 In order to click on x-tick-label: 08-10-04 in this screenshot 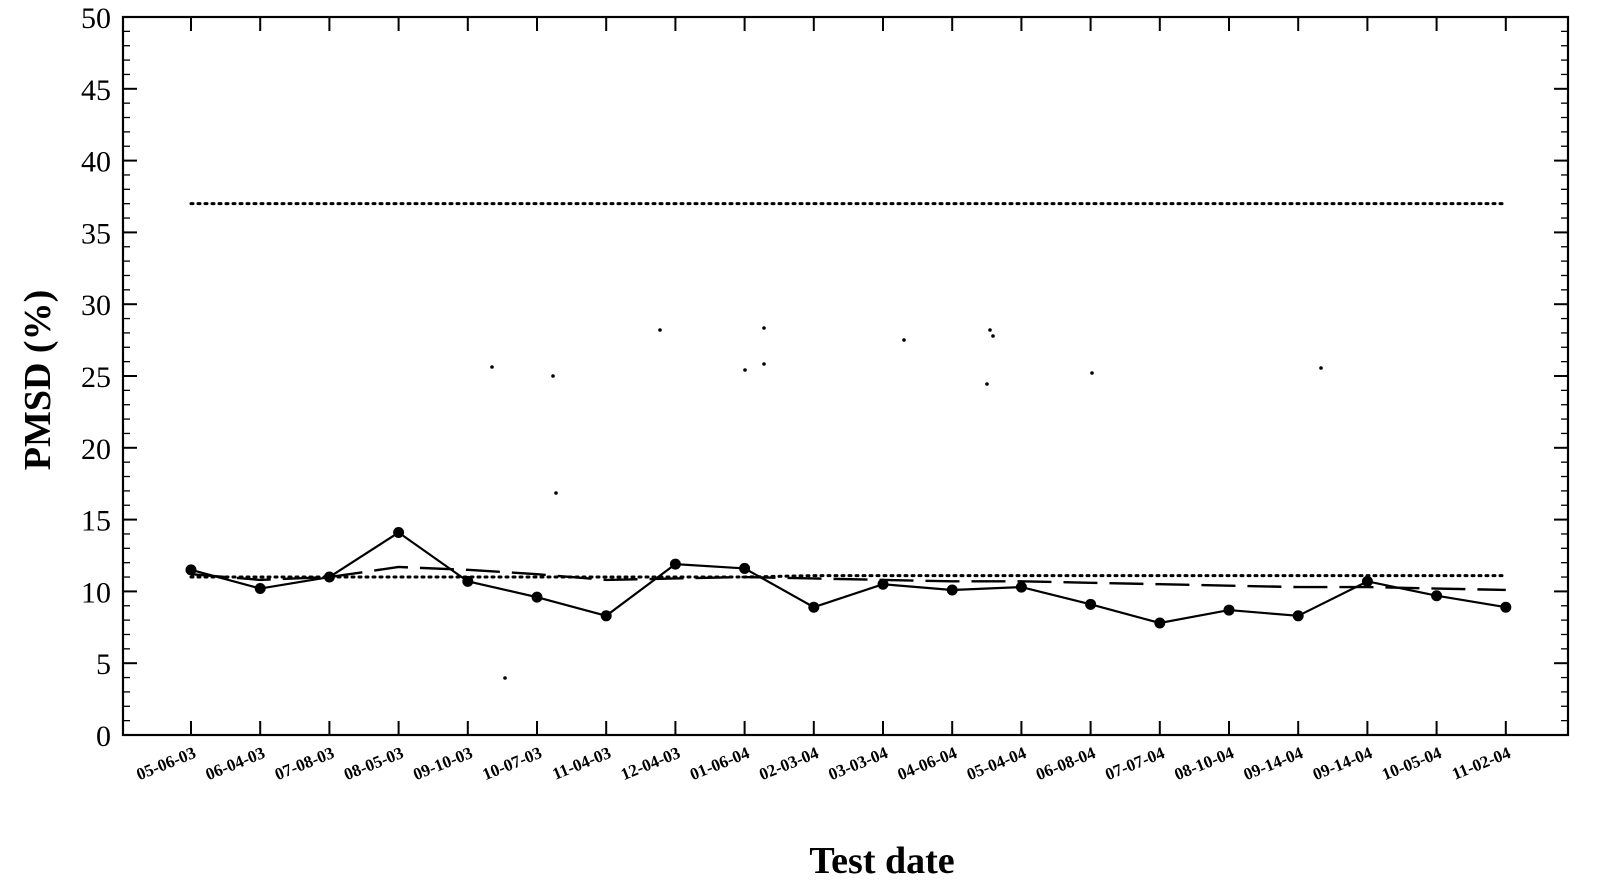, I will do `click(1204, 763)`.